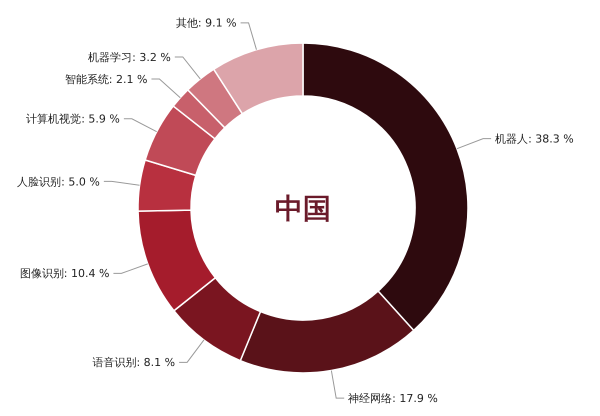 The image size is (600, 416). What do you see at coordinates (54, 119) in the screenshot?
I see `slice-label: 计算机视觉` at bounding box center [54, 119].